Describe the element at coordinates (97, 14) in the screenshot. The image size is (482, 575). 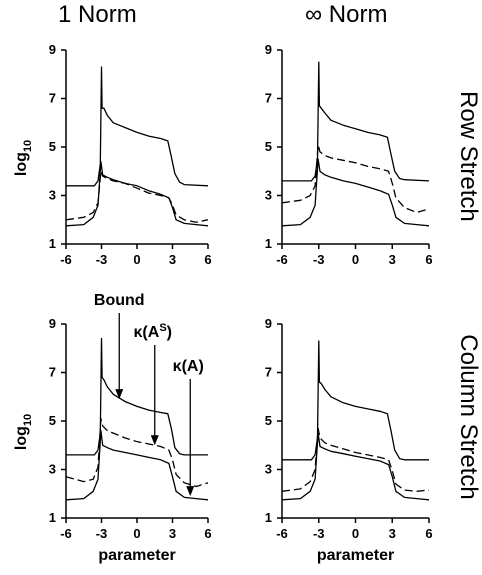
I see `column-title-1-norm: 1 Norm` at that location.